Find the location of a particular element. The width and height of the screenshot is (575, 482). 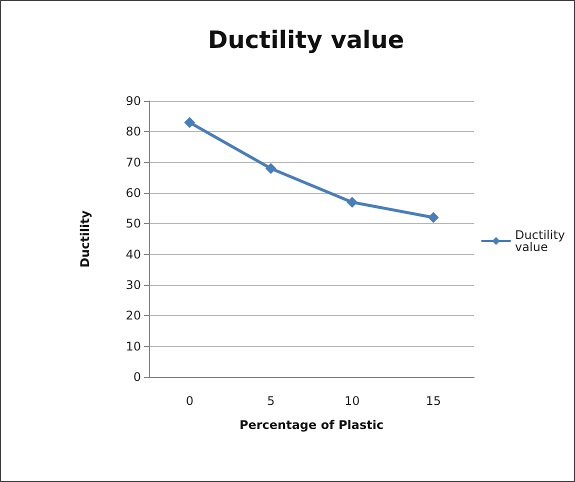

y-axis-title: Ductility is located at coordinates (85, 239).